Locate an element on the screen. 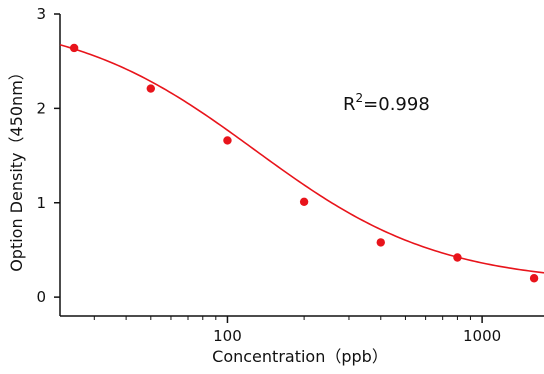  x-tick-label: 1000 is located at coordinates (482, 336).